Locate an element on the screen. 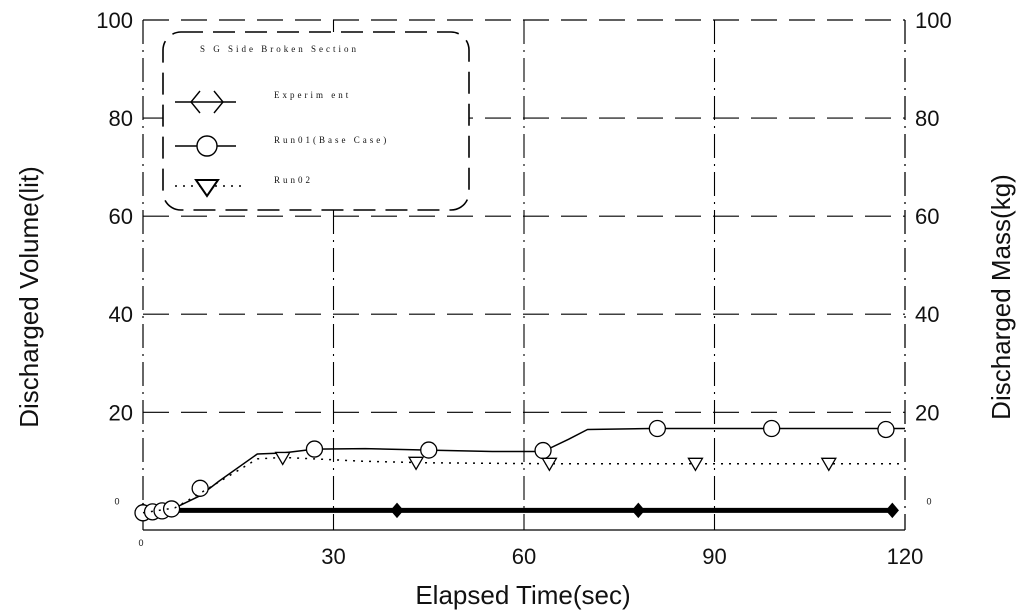  y2-axis-title: Discharged Mass(kg) is located at coordinates (1001, 297).